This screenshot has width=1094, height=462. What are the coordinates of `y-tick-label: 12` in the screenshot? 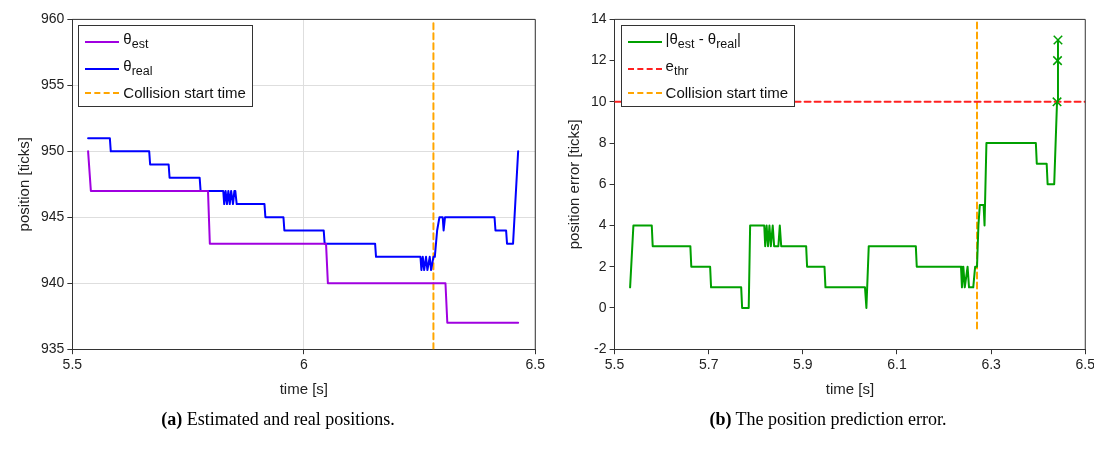 It's located at (598, 59).